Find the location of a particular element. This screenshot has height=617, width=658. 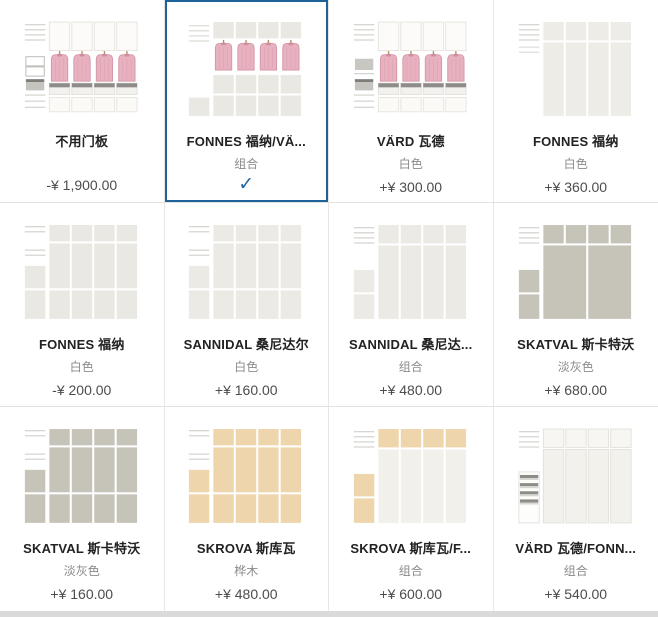

option-card: FONNES 福纳 白色 +¥ 360.00 is located at coordinates (575, 101).